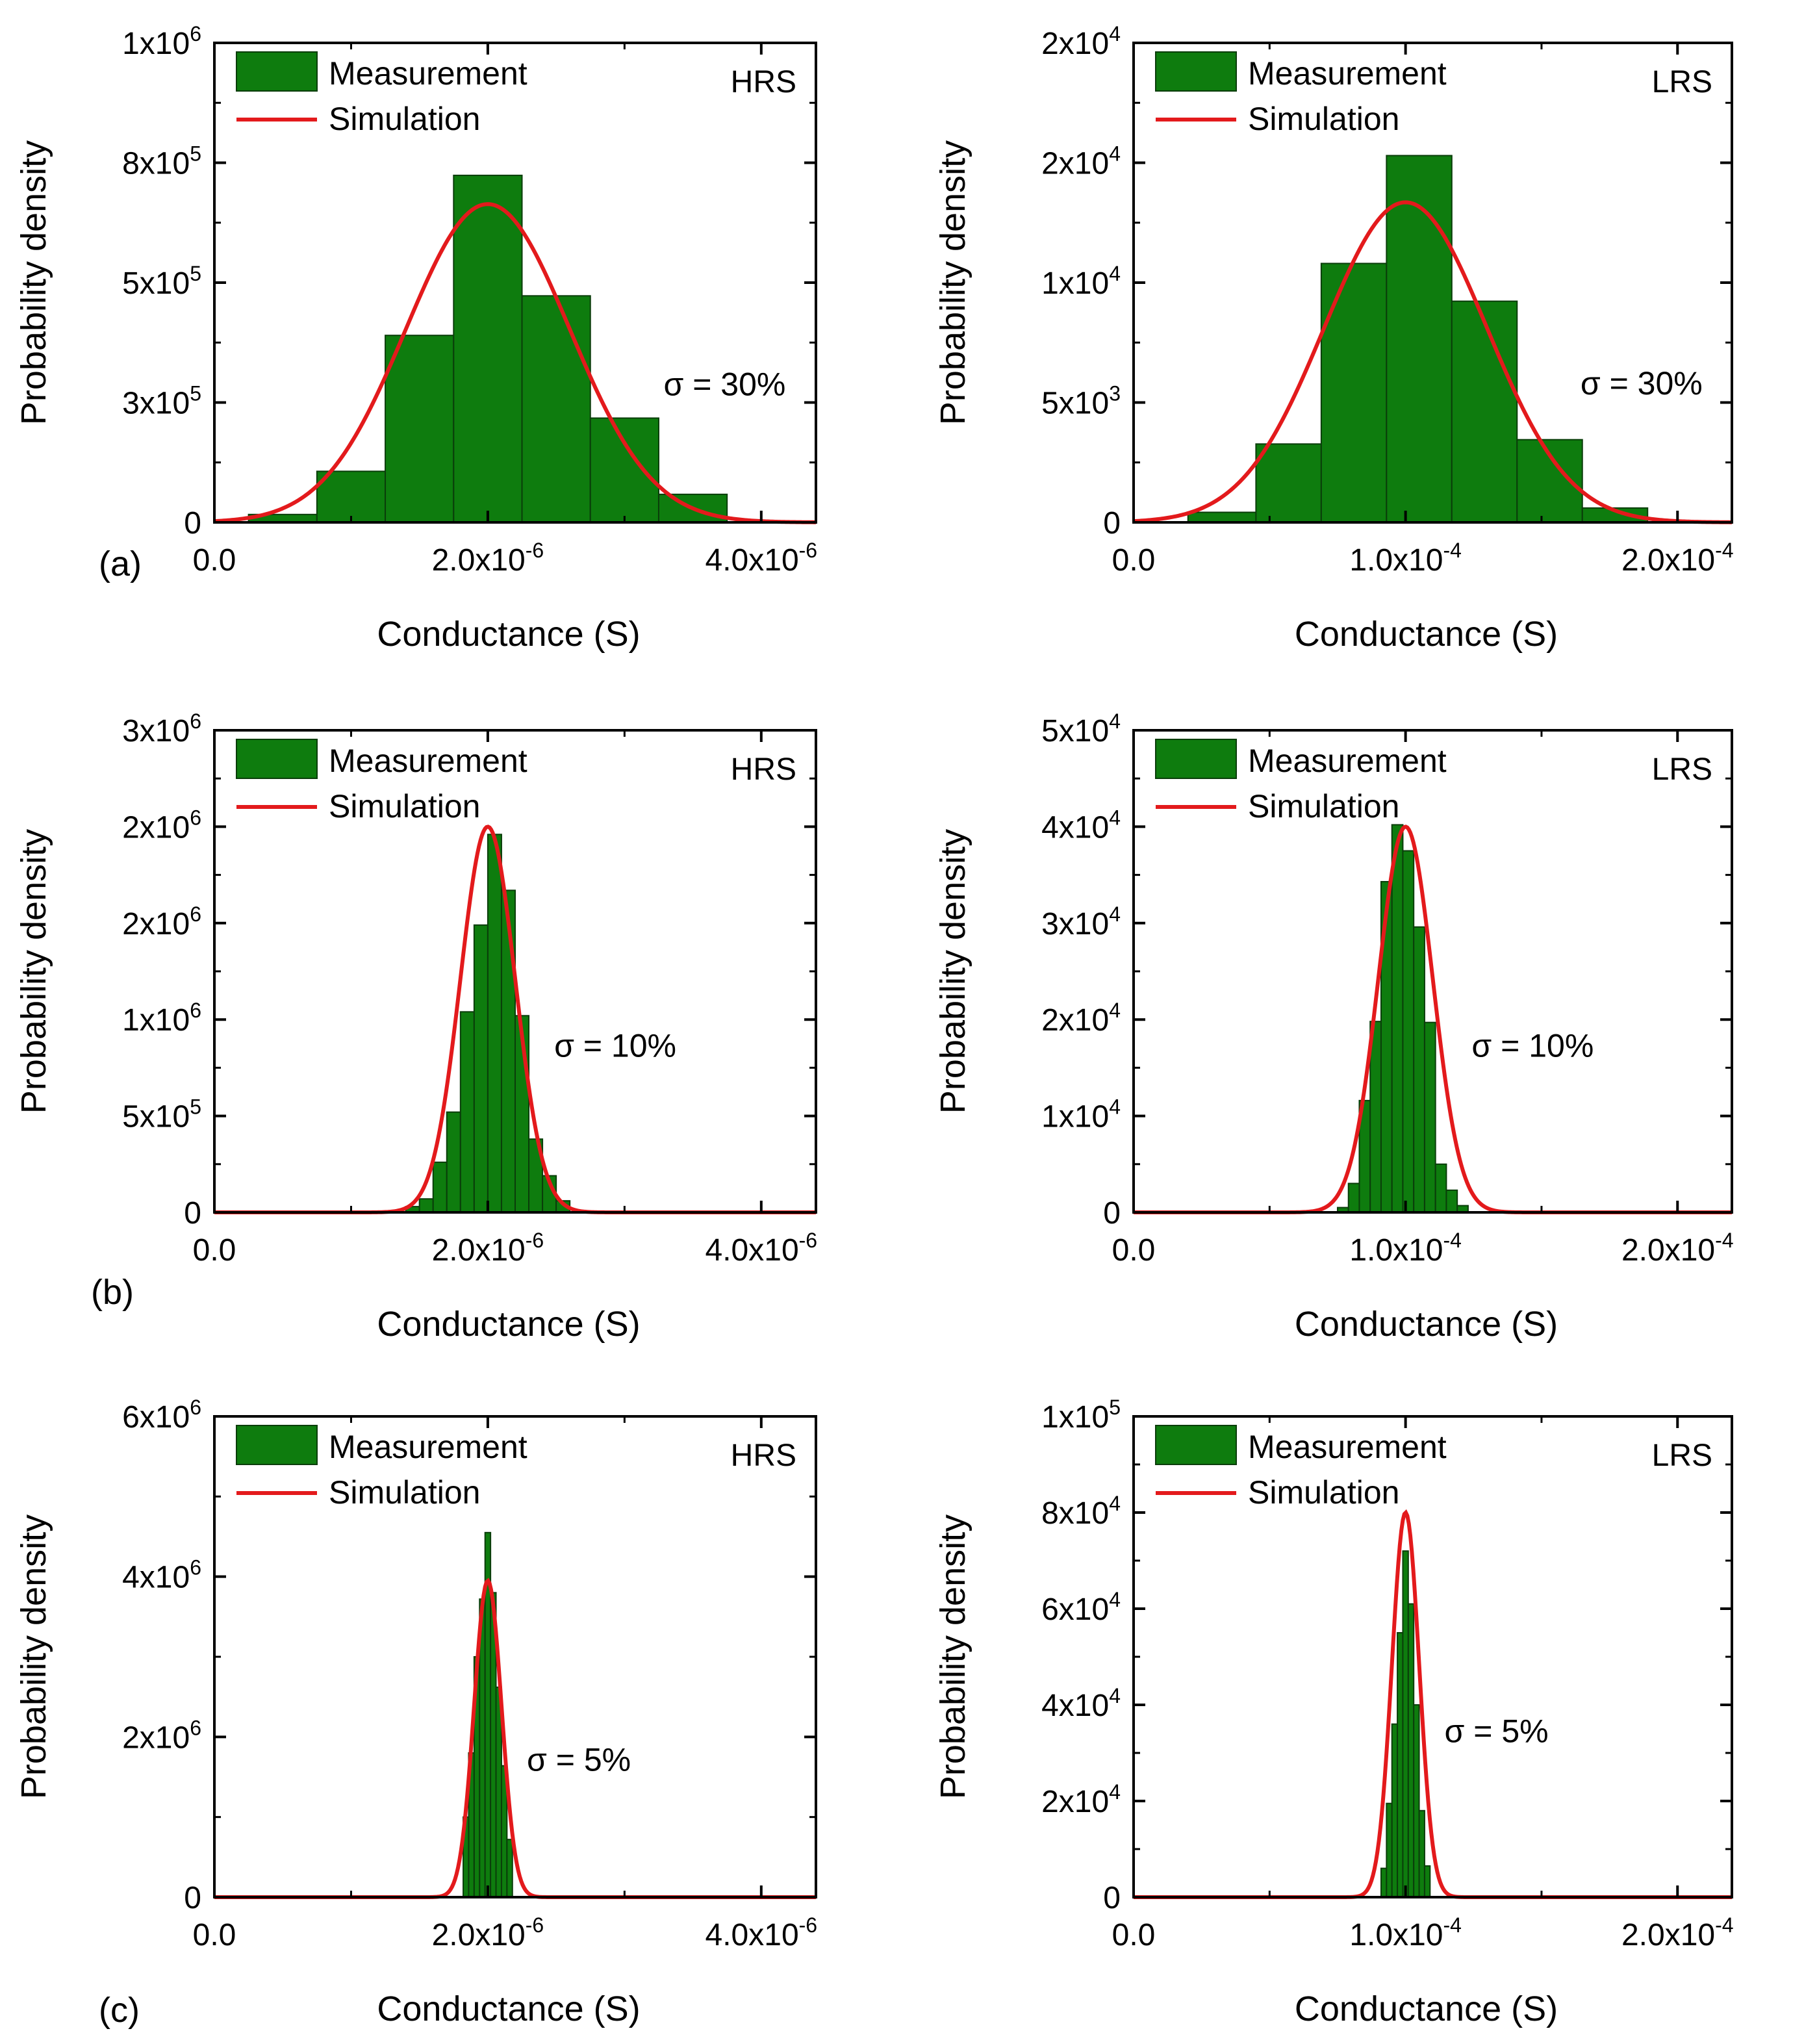  Describe the element at coordinates (1405, 1248) in the screenshot. I see `x-tick-label: 1.0x10⁻⁴` at that location.